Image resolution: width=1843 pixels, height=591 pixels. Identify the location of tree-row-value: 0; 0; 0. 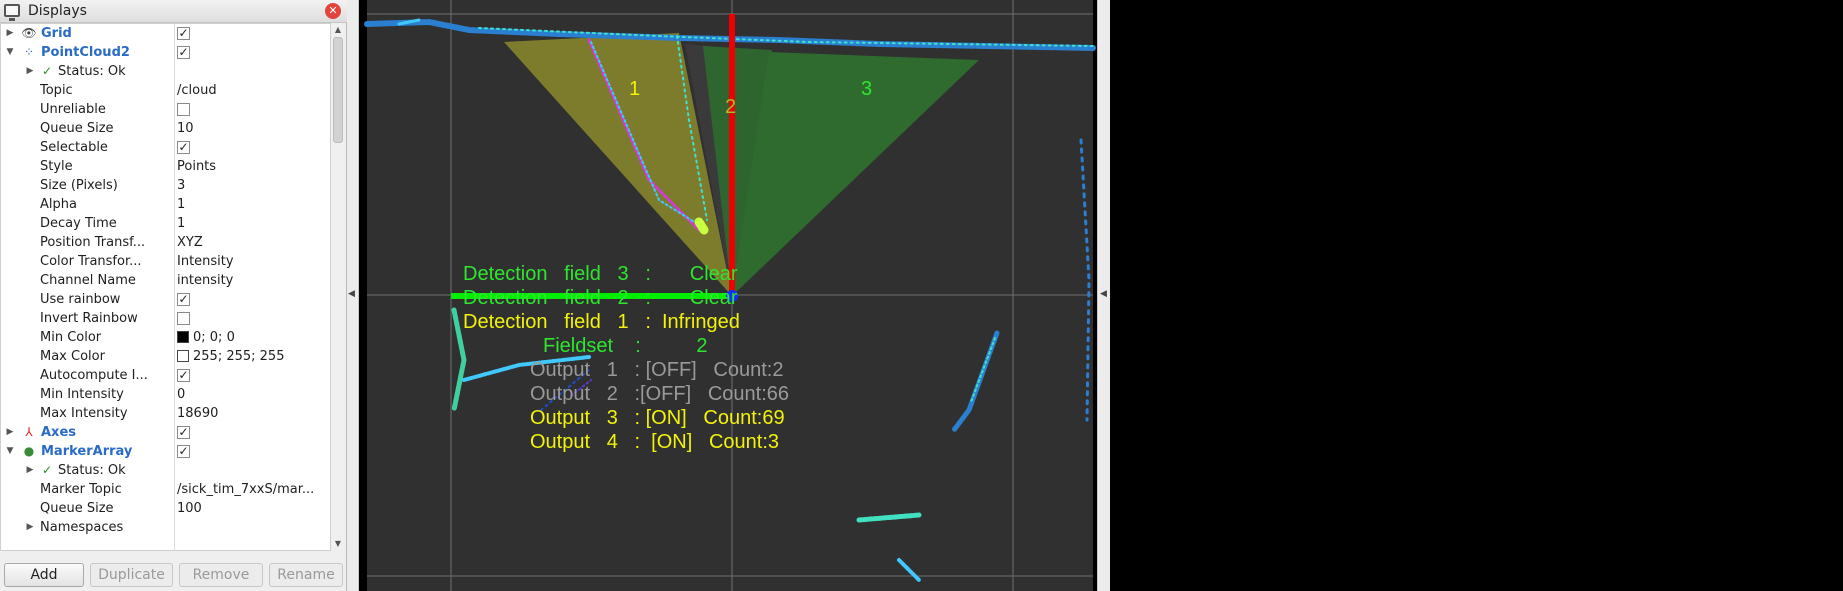
(252, 337).